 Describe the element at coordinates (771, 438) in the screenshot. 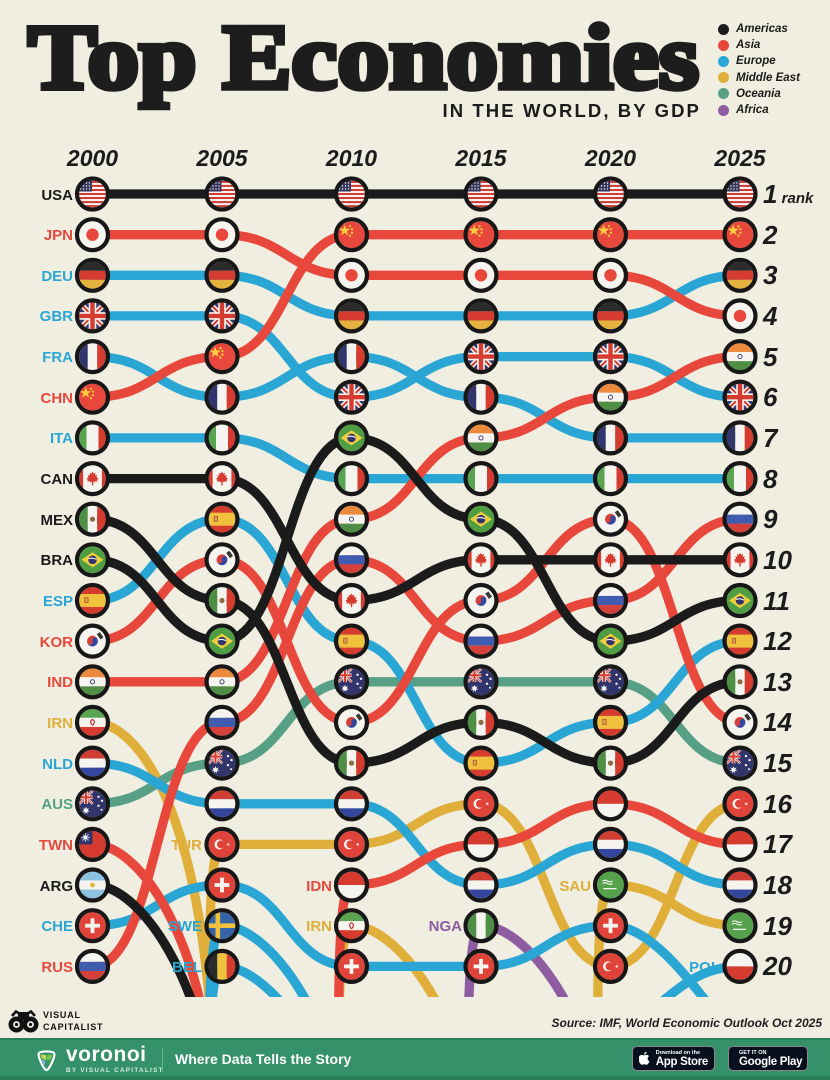

I see `svg-text: 7` at that location.